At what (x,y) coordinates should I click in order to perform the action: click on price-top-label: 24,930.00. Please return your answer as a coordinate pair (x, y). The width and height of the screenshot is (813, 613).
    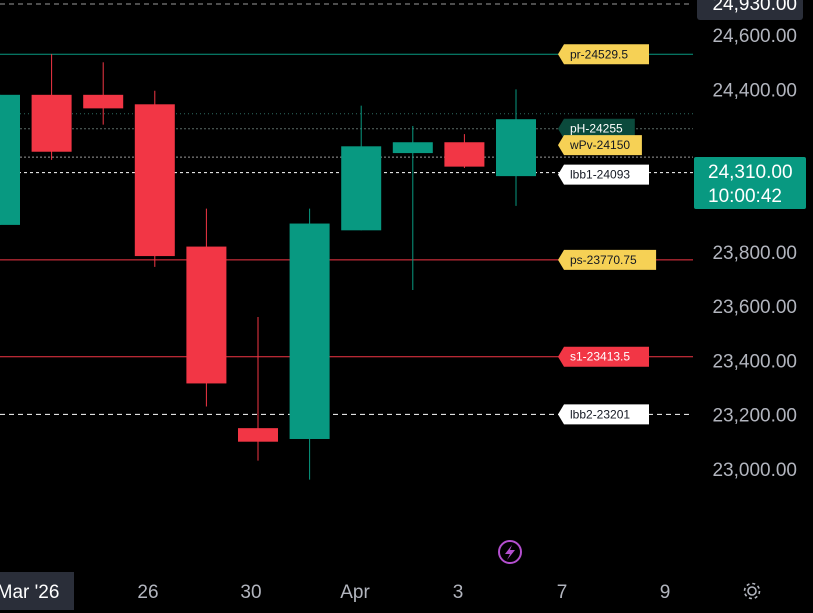
    Looking at the image, I should click on (750, 10).